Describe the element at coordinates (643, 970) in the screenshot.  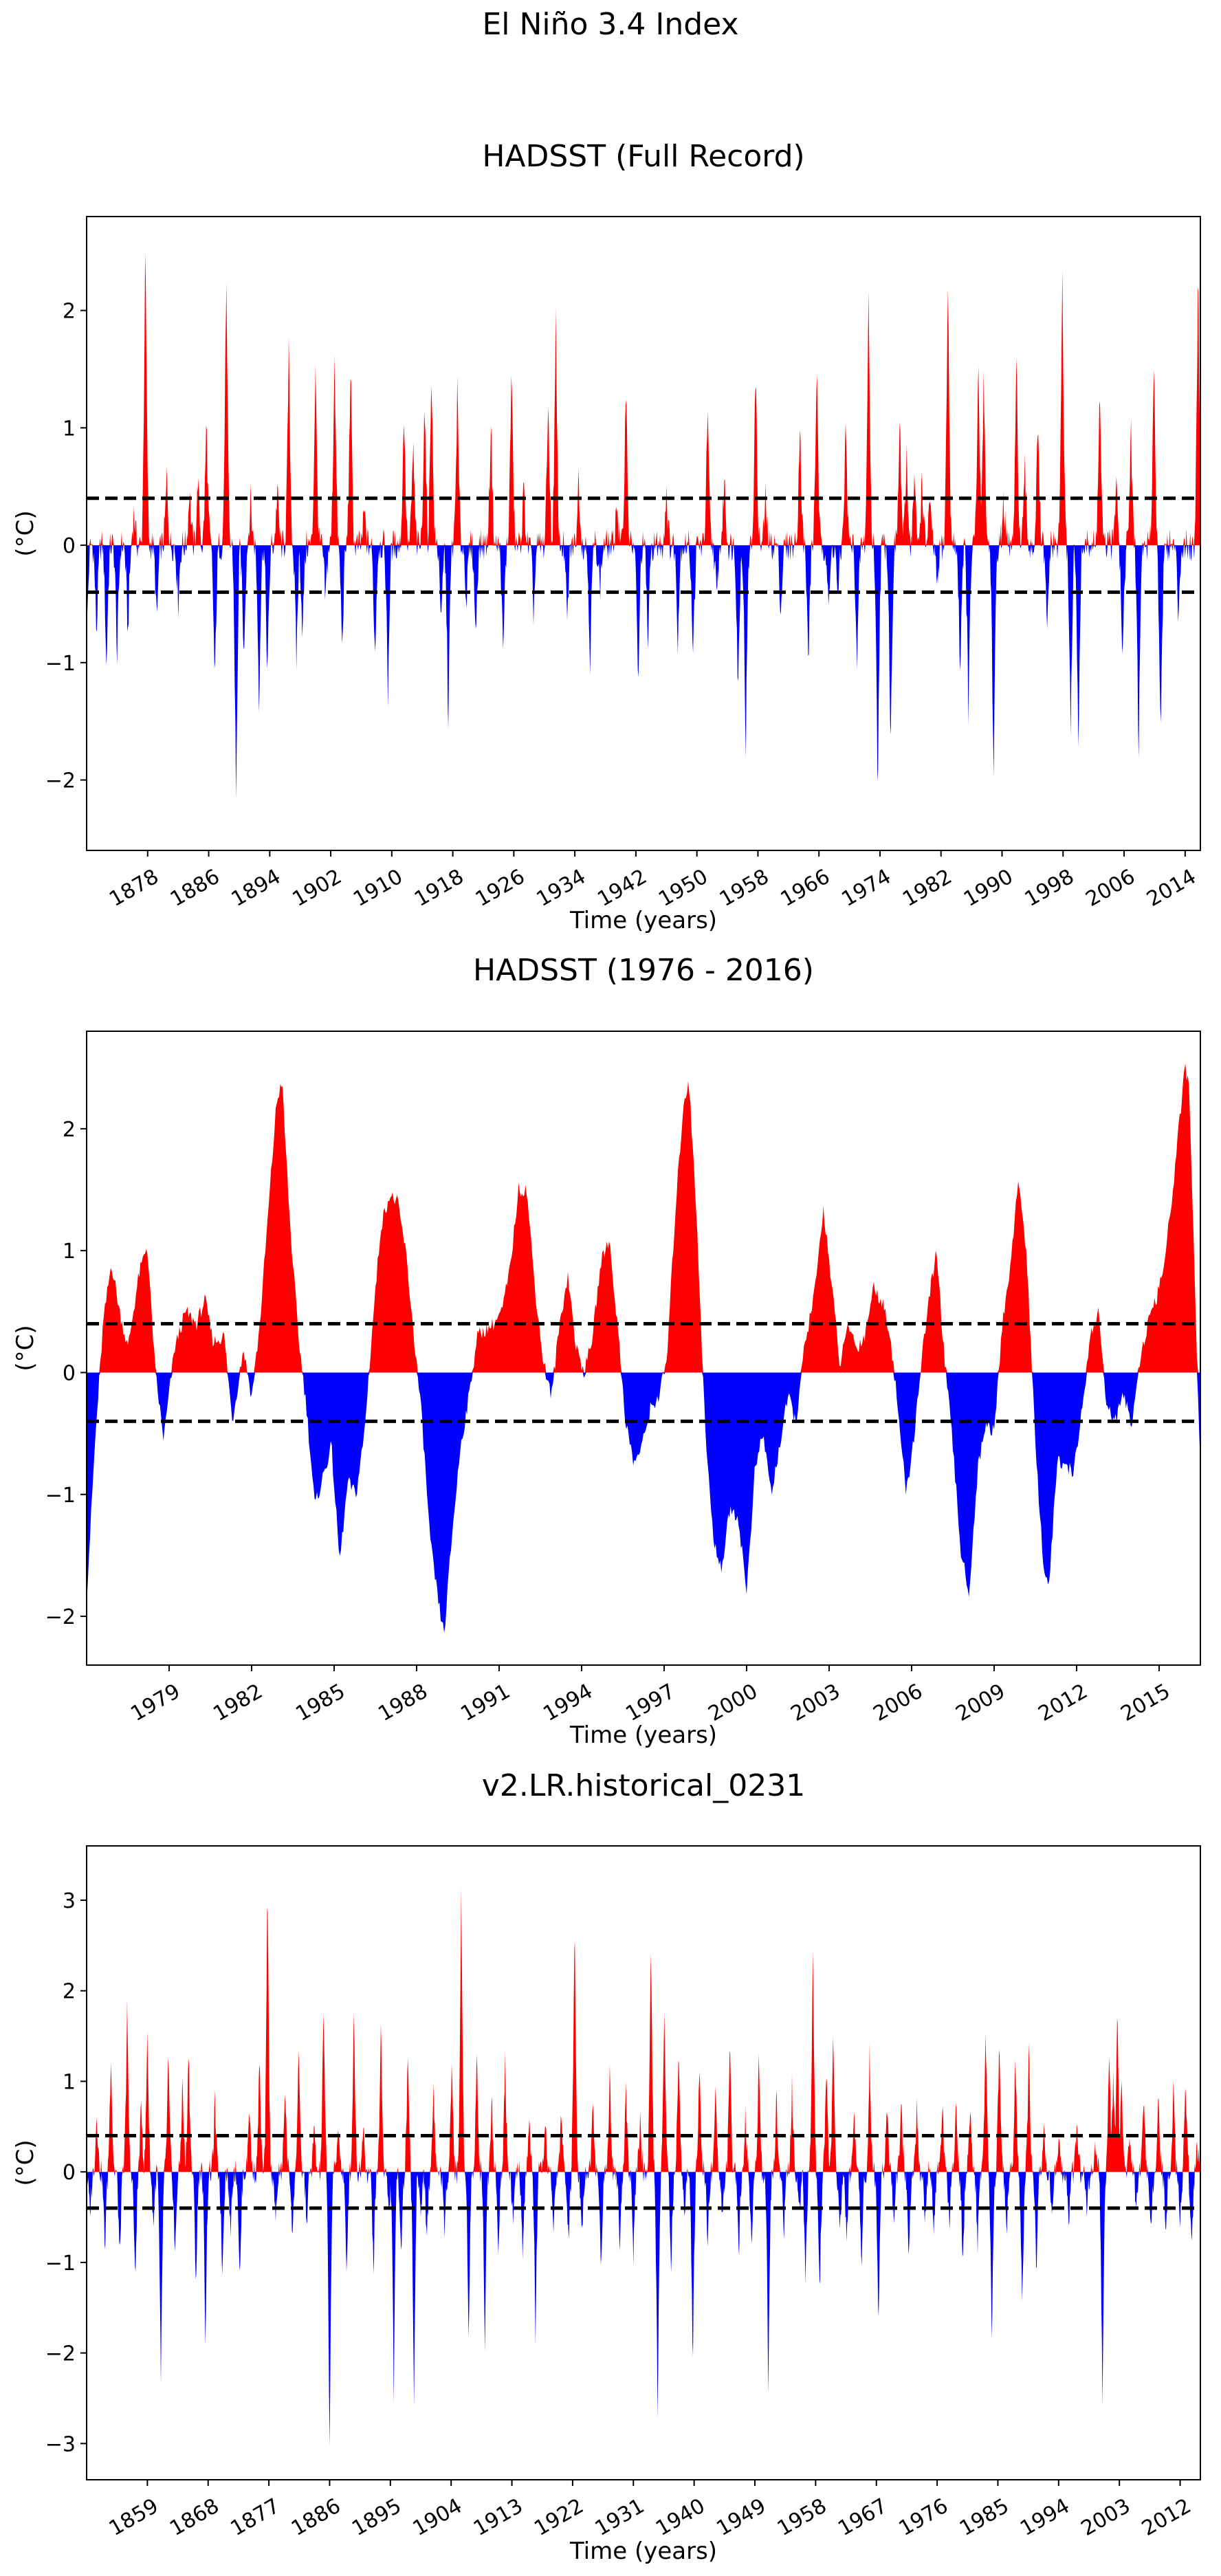
I see `chart-title: HADSST (1976 - 2016)` at that location.